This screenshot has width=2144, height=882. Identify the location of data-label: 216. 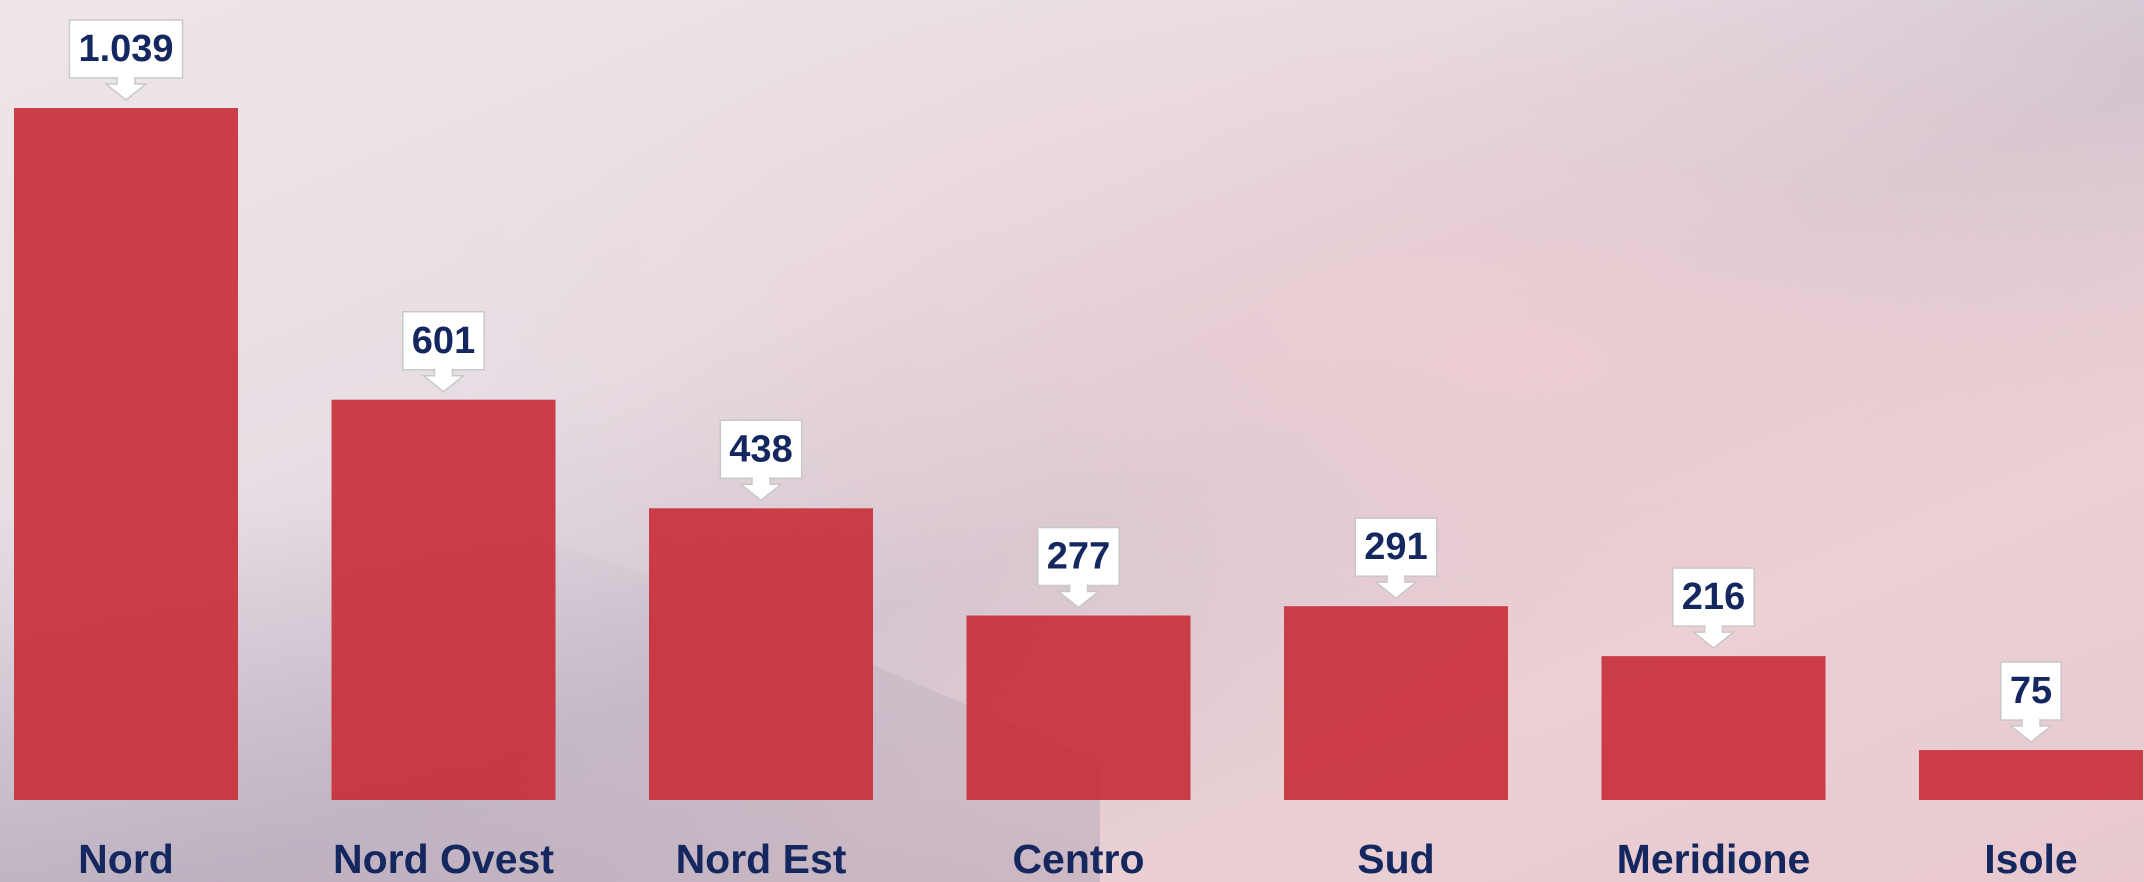
(1713, 608).